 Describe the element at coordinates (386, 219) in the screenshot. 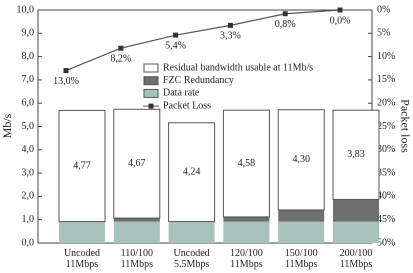

I see `y2-tick-label: 45%` at that location.